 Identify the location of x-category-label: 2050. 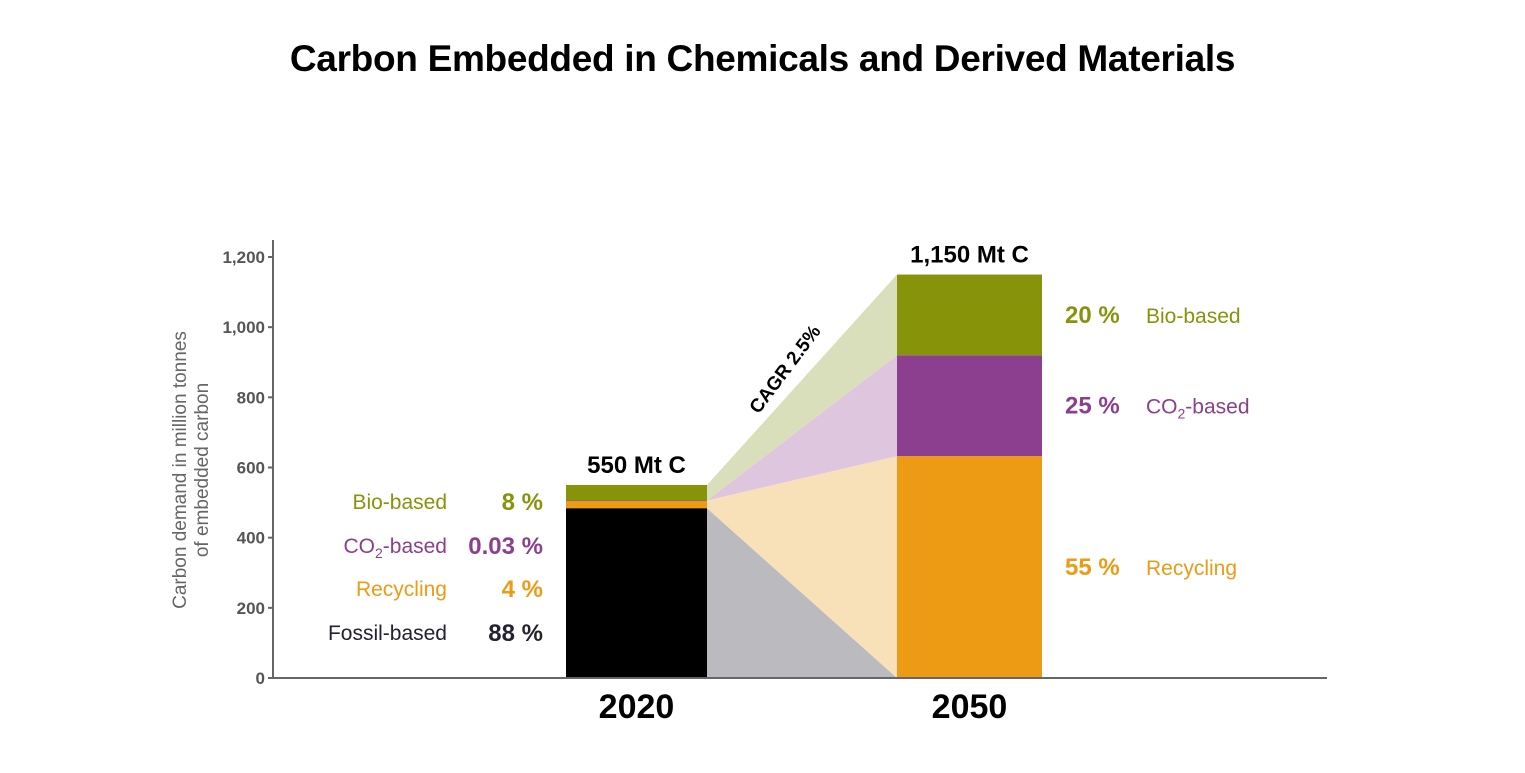
(970, 707).